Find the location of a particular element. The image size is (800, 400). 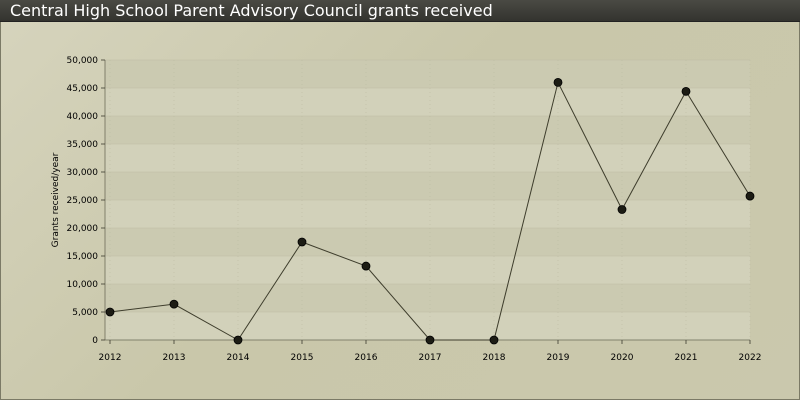

y-axis-label: Grants received/year is located at coordinates (56, 199).